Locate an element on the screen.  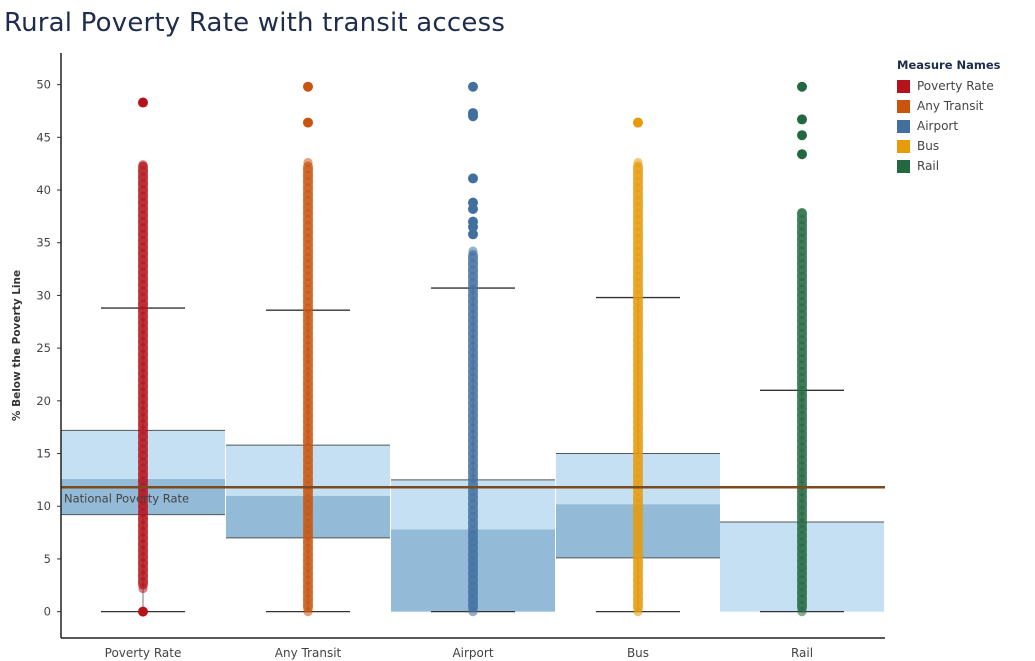
legend-item: Rail is located at coordinates (949, 166).